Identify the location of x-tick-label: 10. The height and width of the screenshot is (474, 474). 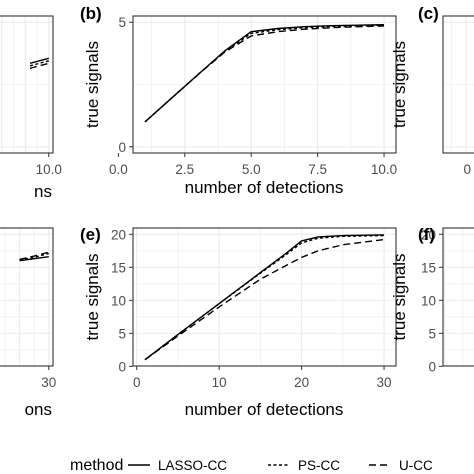
(219, 382).